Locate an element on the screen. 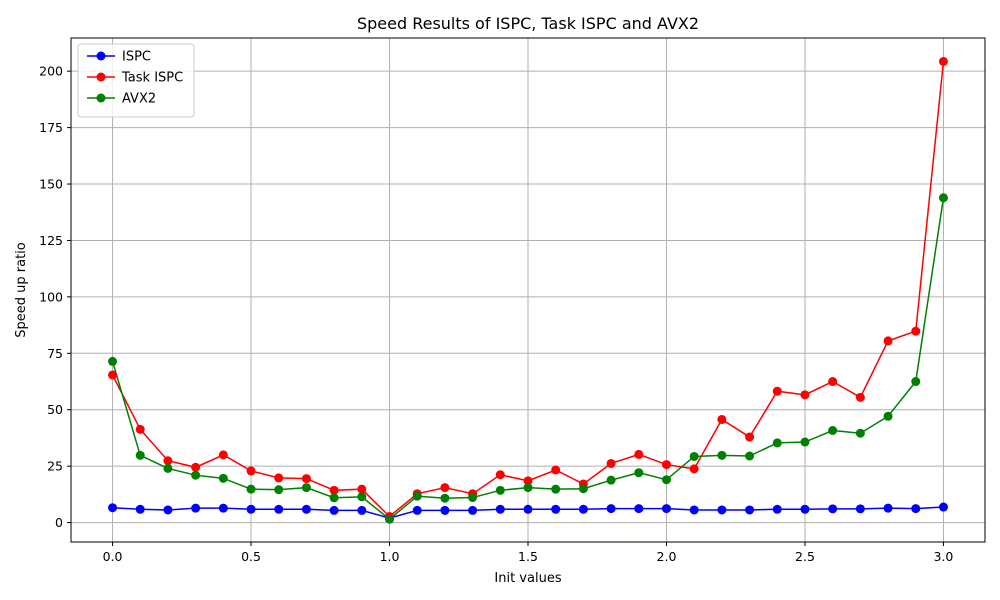 The image size is (1000, 600). y-tick-label: 25 is located at coordinates (55, 466).